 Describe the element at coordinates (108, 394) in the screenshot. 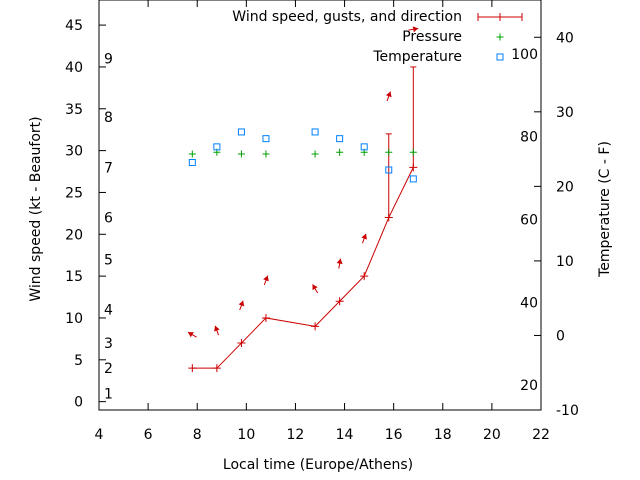

I see `beaufort-label: 1` at that location.